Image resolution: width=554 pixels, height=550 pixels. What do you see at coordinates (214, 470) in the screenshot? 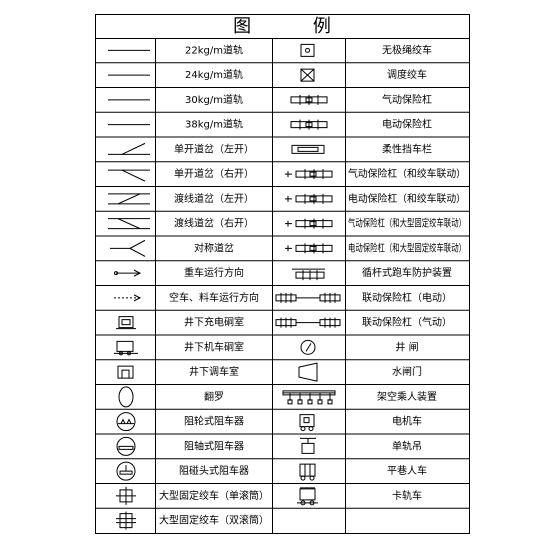
I see `left-label: 阻碰头式阻车器` at bounding box center [214, 470].